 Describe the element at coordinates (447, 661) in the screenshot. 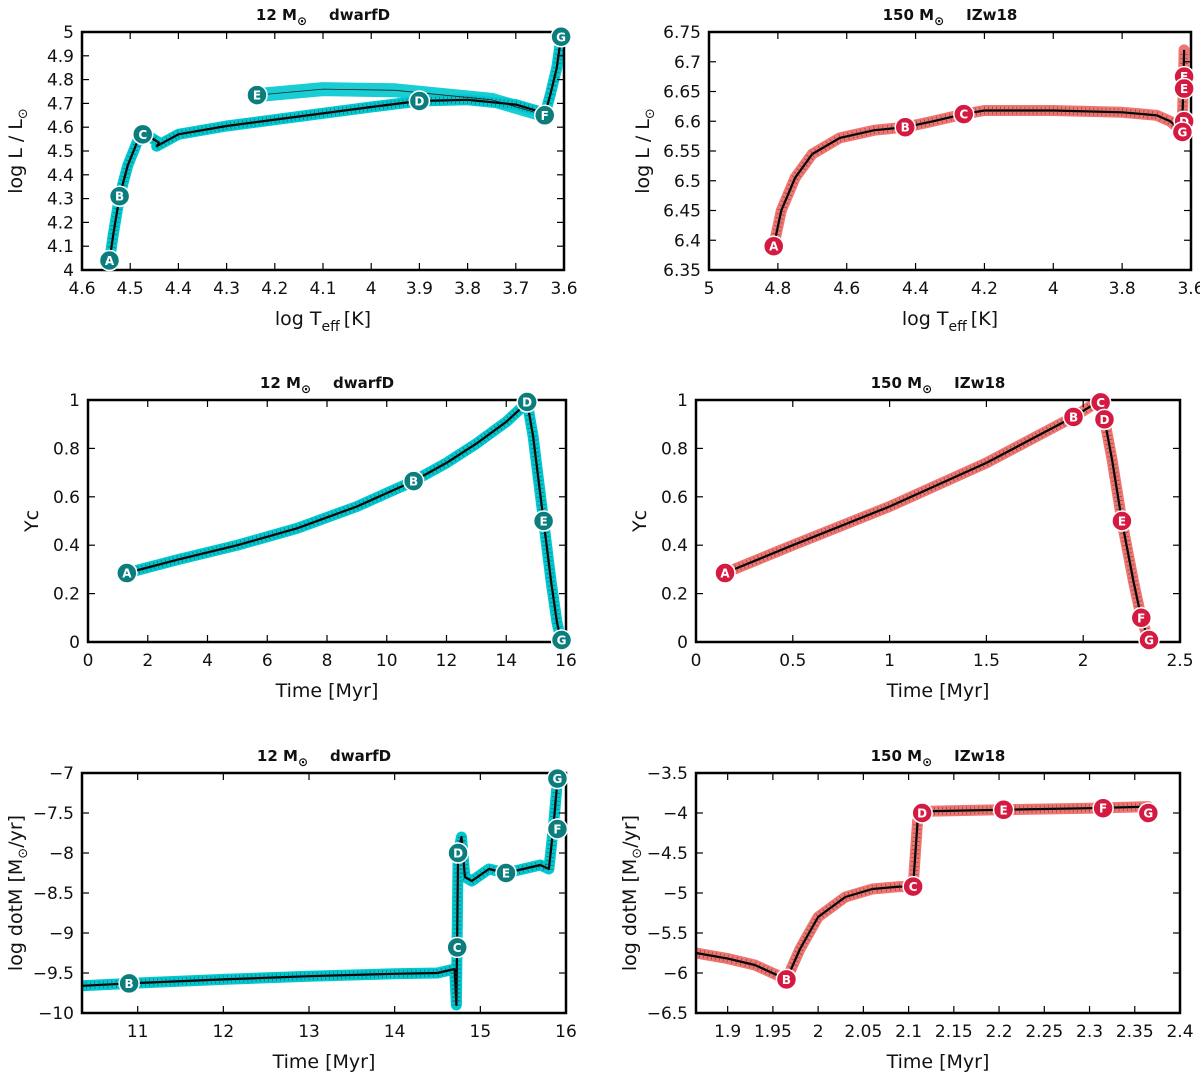

I see `x-tick-label: 12` at that location.